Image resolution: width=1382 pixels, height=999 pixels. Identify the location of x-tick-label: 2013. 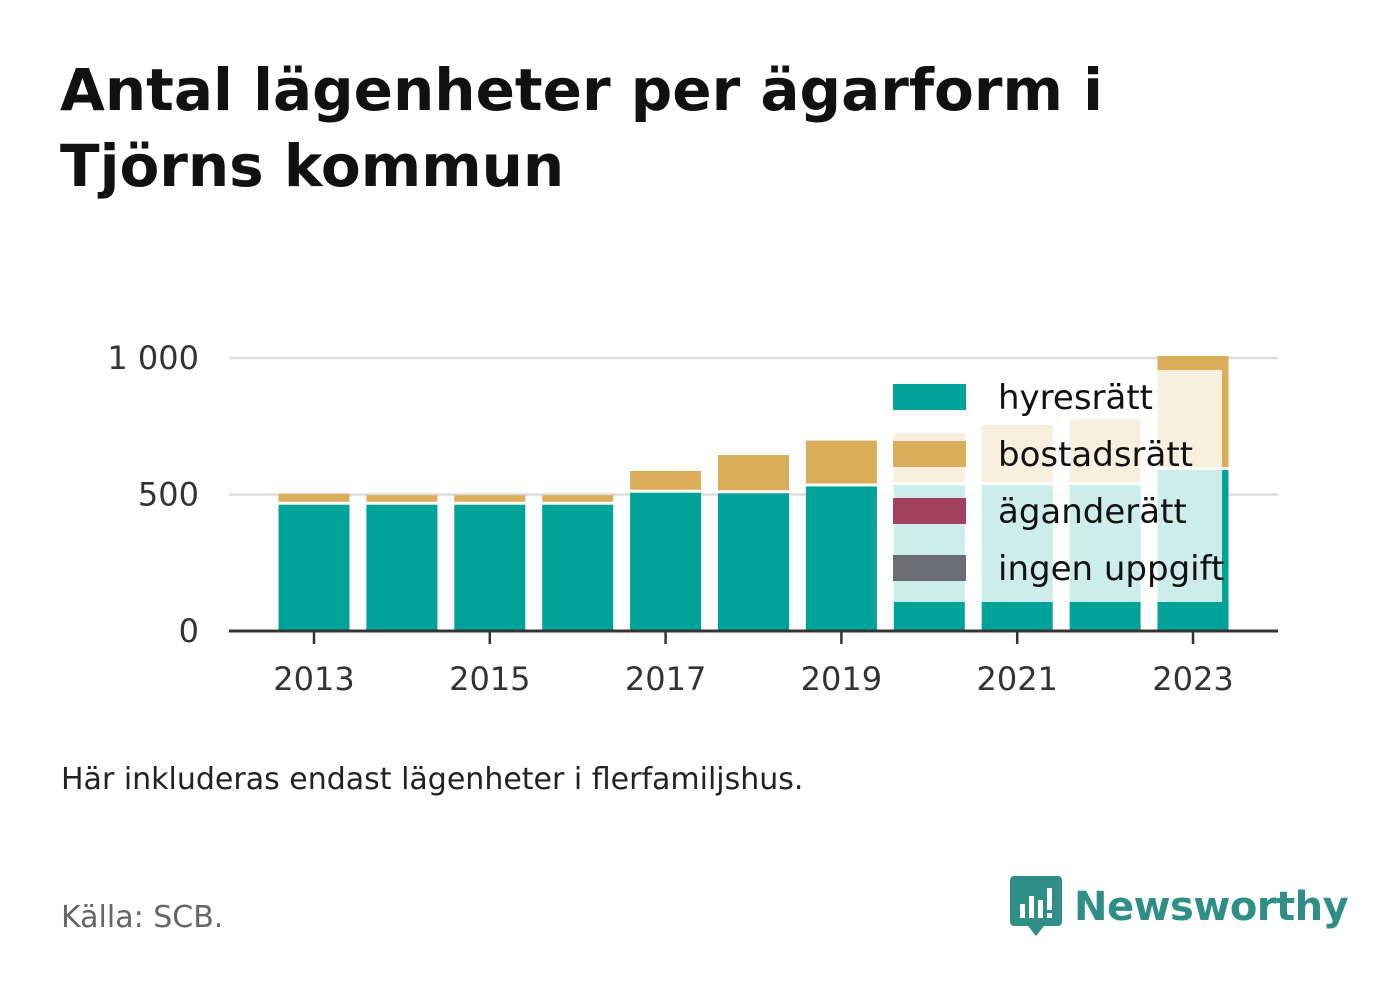
(313, 679).